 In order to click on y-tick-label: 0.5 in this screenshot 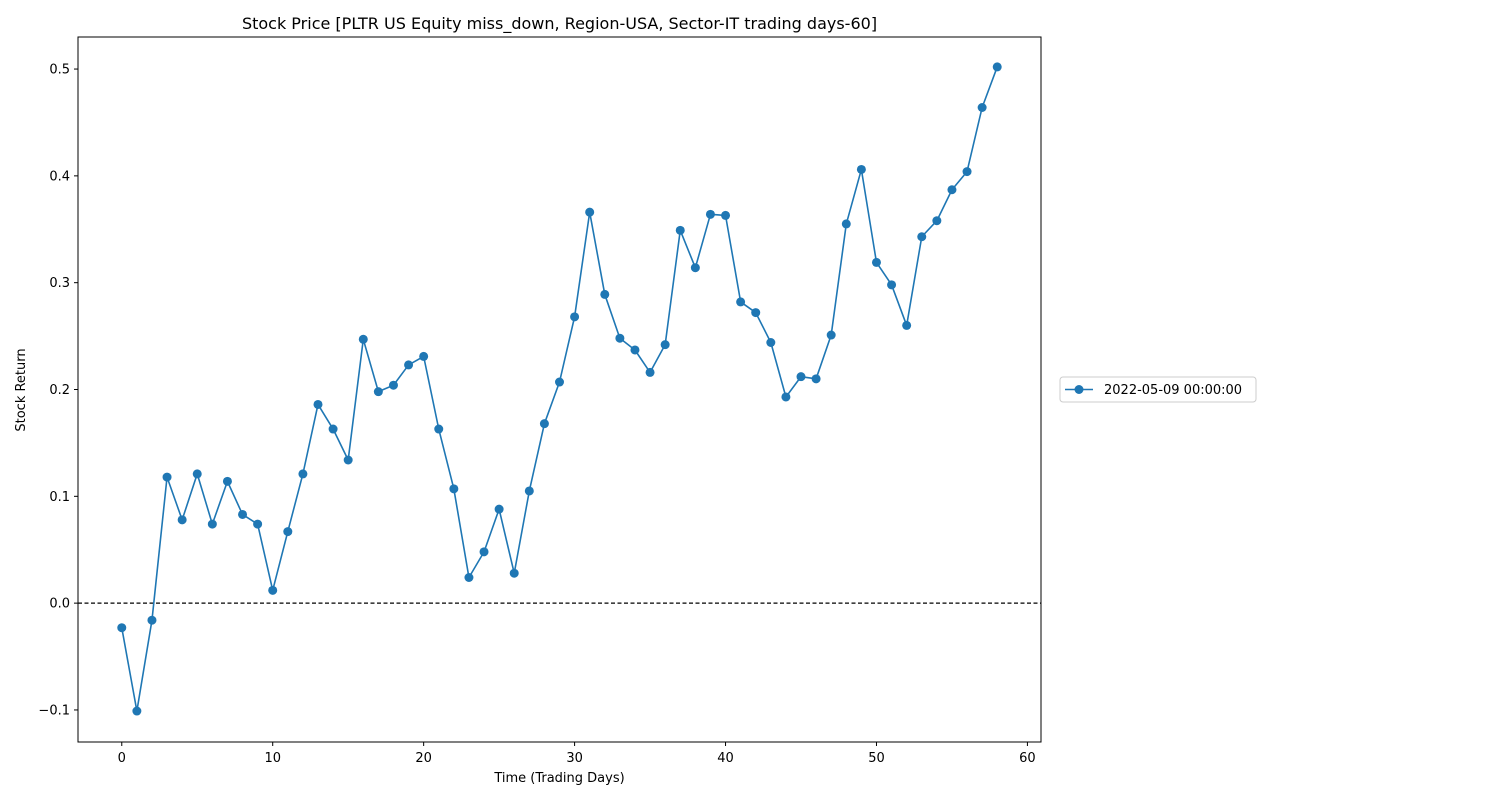, I will do `click(59, 70)`.